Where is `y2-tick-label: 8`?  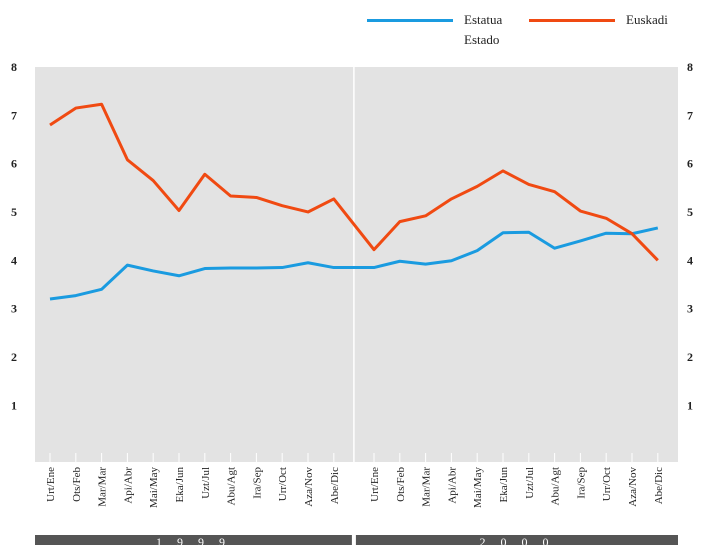
y2-tick-label: 8 is located at coordinates (690, 67).